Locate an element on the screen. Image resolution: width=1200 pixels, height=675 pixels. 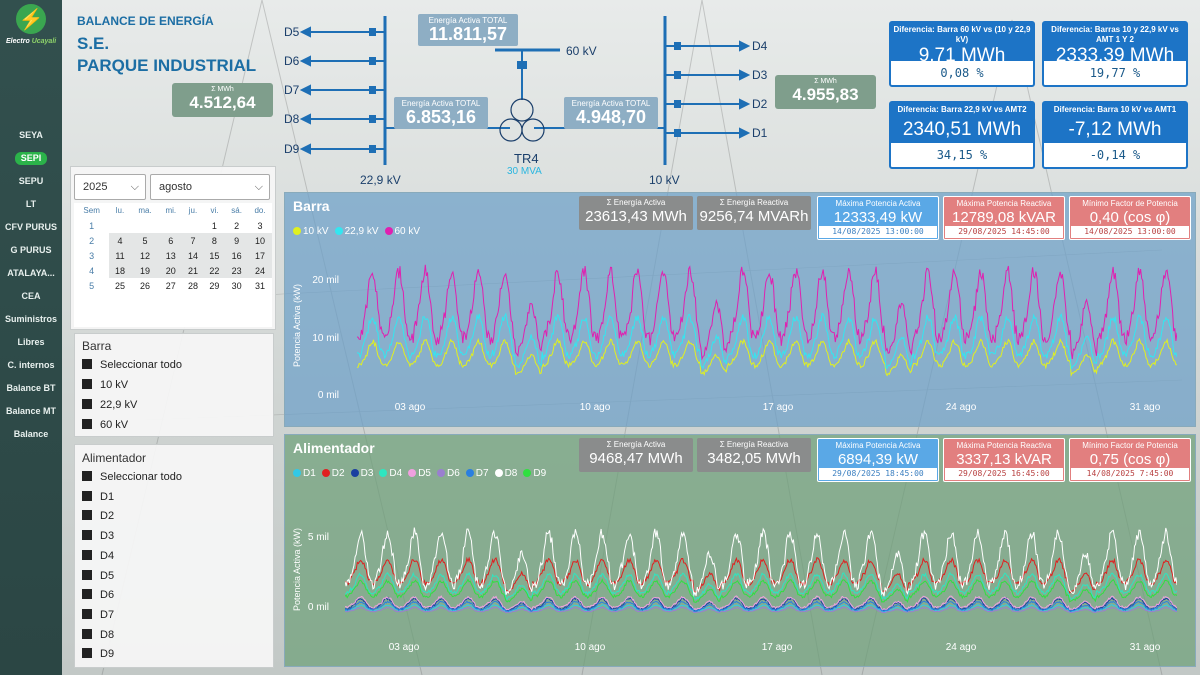
calendar-day: 20 is located at coordinates (171, 270).